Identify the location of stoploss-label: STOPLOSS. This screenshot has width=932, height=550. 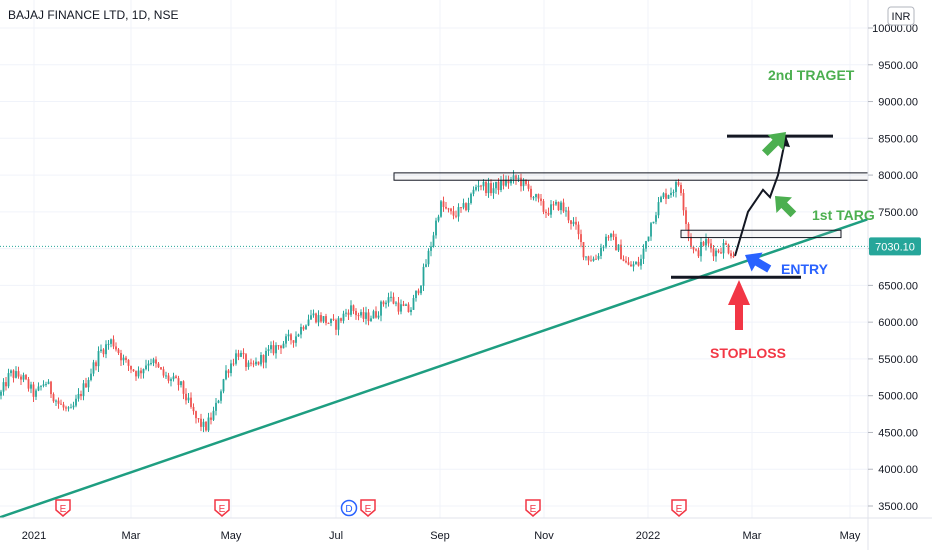
(748, 353).